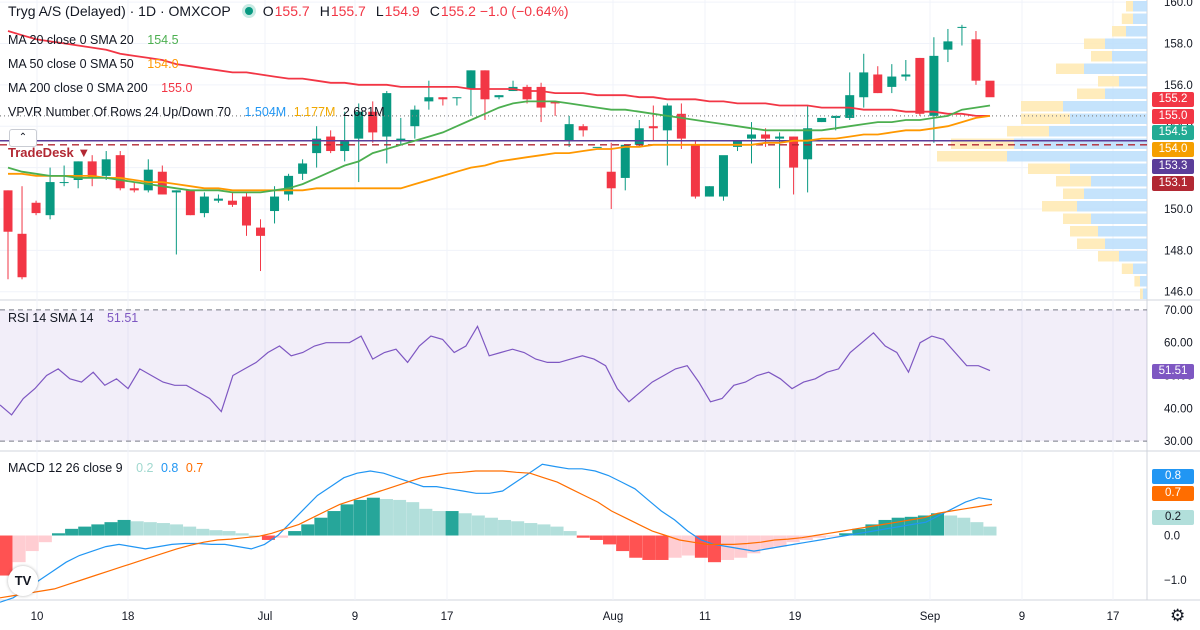 Image resolution: width=1200 pixels, height=630 pixels. What do you see at coordinates (265, 617) in the screenshot?
I see `x-tick-label: Jul` at bounding box center [265, 617].